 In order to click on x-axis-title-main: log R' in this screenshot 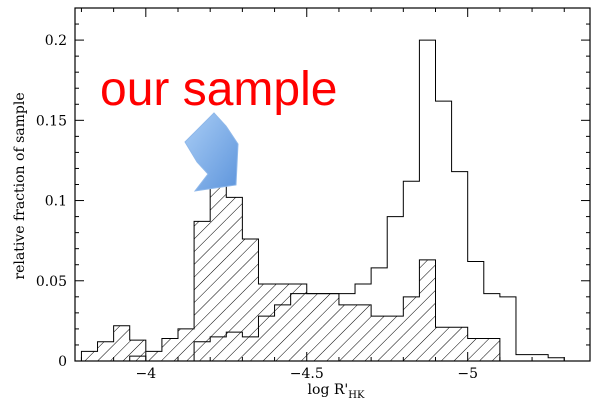, I will do `click(328, 390)`.